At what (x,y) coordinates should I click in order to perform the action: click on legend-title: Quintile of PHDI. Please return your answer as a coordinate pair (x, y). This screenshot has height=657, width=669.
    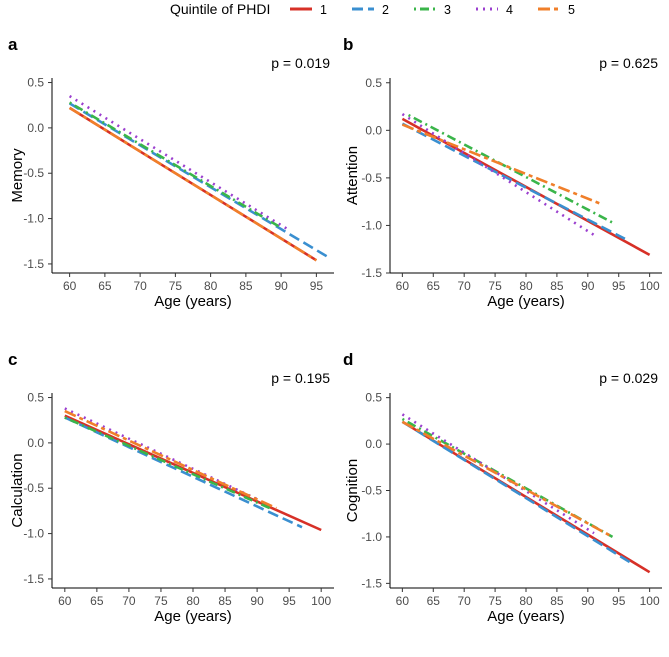
    Looking at the image, I should click on (220, 9).